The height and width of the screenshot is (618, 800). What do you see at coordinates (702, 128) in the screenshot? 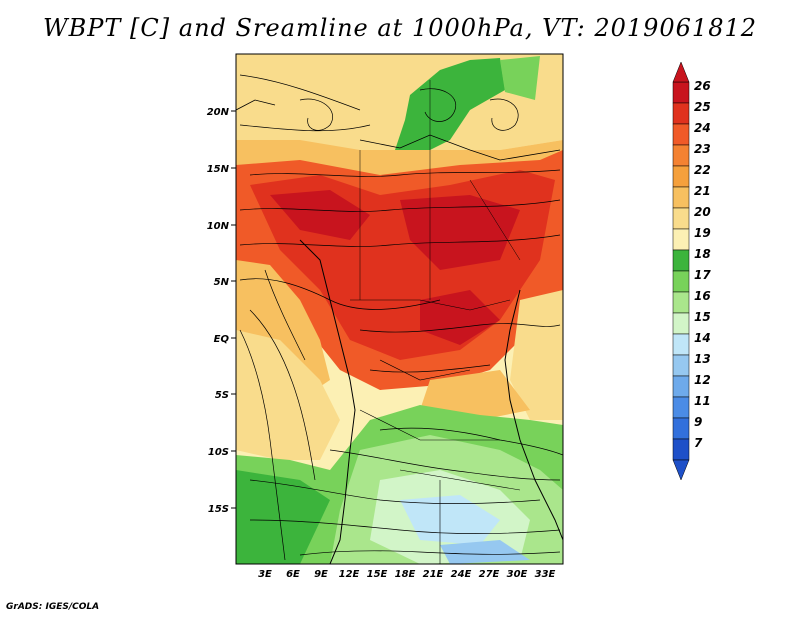
I see `colorbar-label: 24` at bounding box center [702, 128].